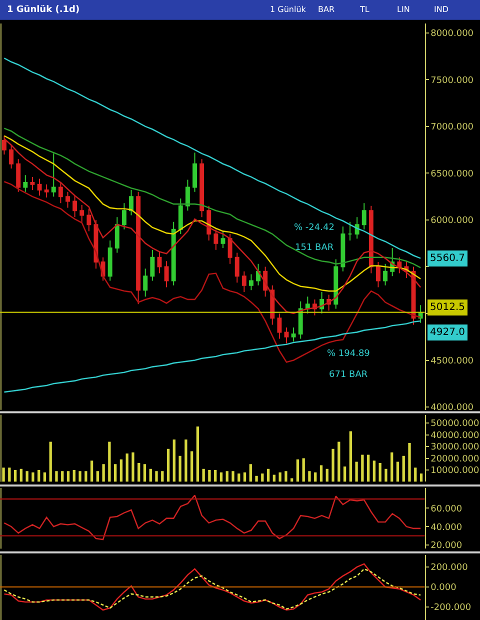 Image resolution: width=480 pixels, height=620 pixels. Describe the element at coordinates (43, 10) in the screenshot. I see `chart-title: 1 Günlük (.1d)` at that location.